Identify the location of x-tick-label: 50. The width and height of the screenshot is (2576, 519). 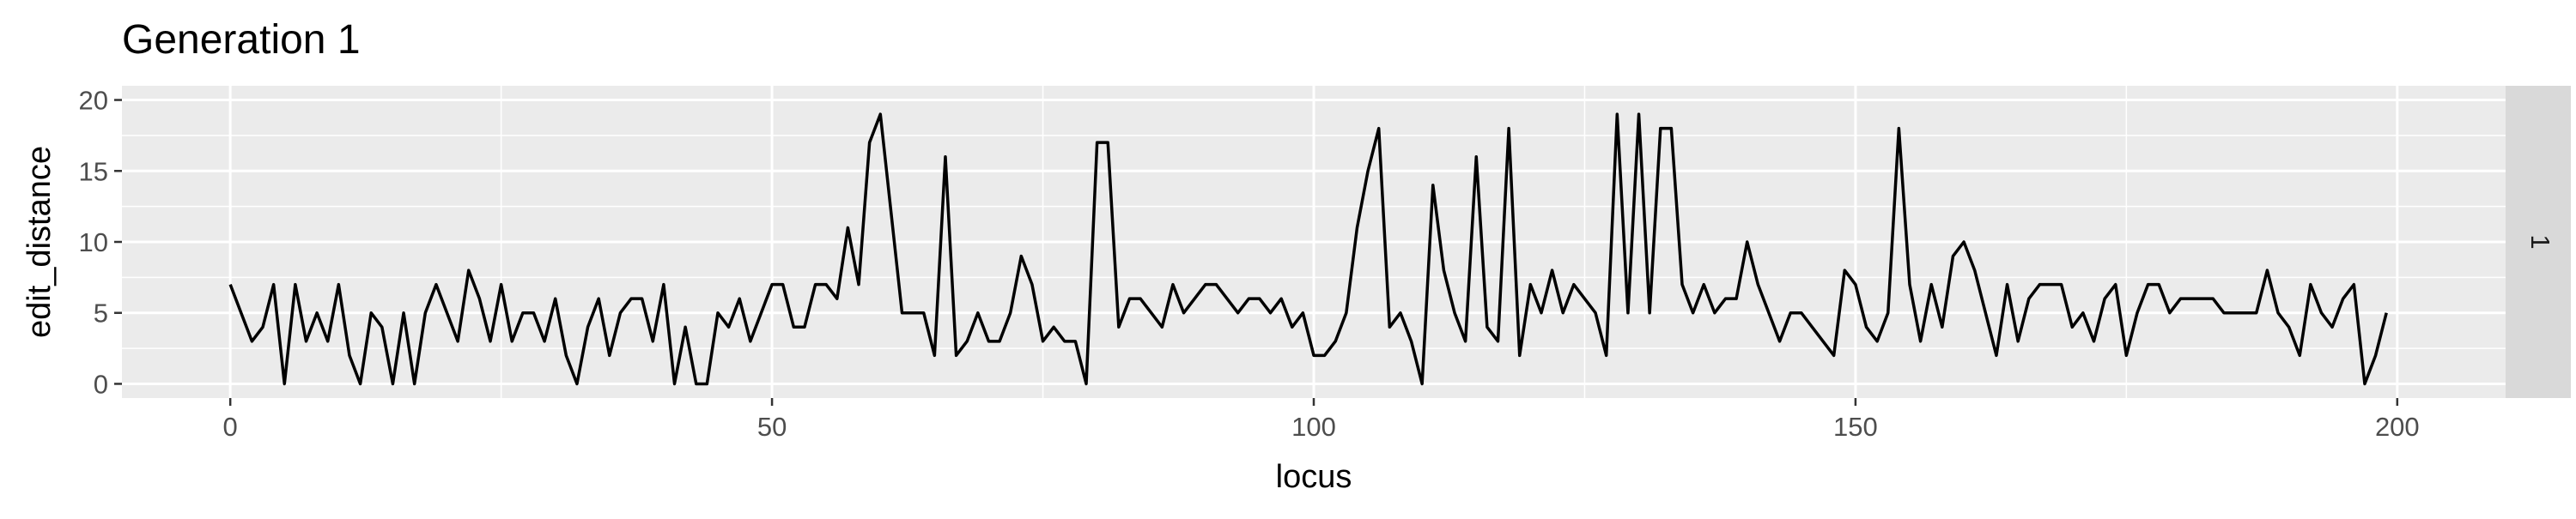
(772, 427).